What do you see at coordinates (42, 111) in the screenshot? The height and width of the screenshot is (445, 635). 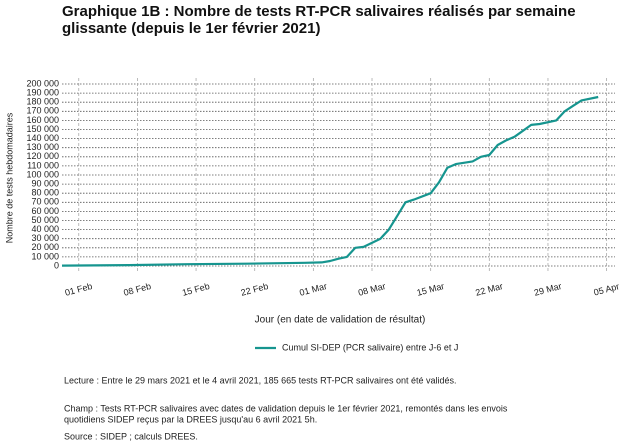 I see `y-tick-label: 170 000` at bounding box center [42, 111].